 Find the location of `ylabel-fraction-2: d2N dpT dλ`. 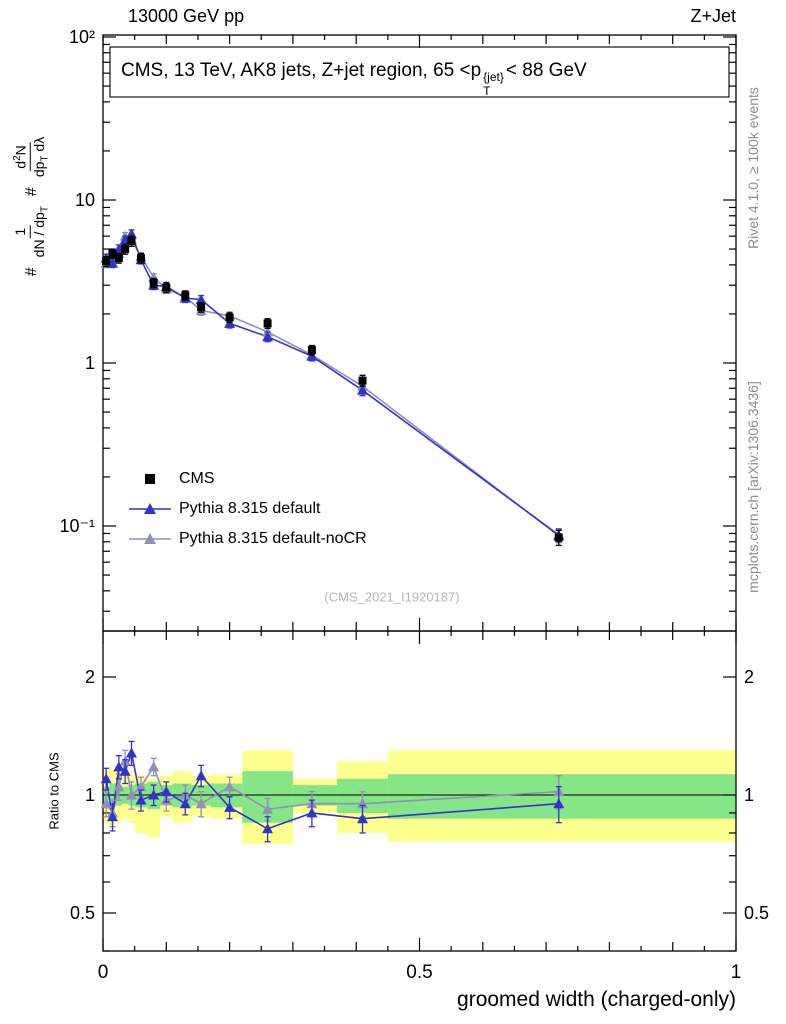

ylabel-fraction-2: d2N dpT dλ is located at coordinates (31, 157).